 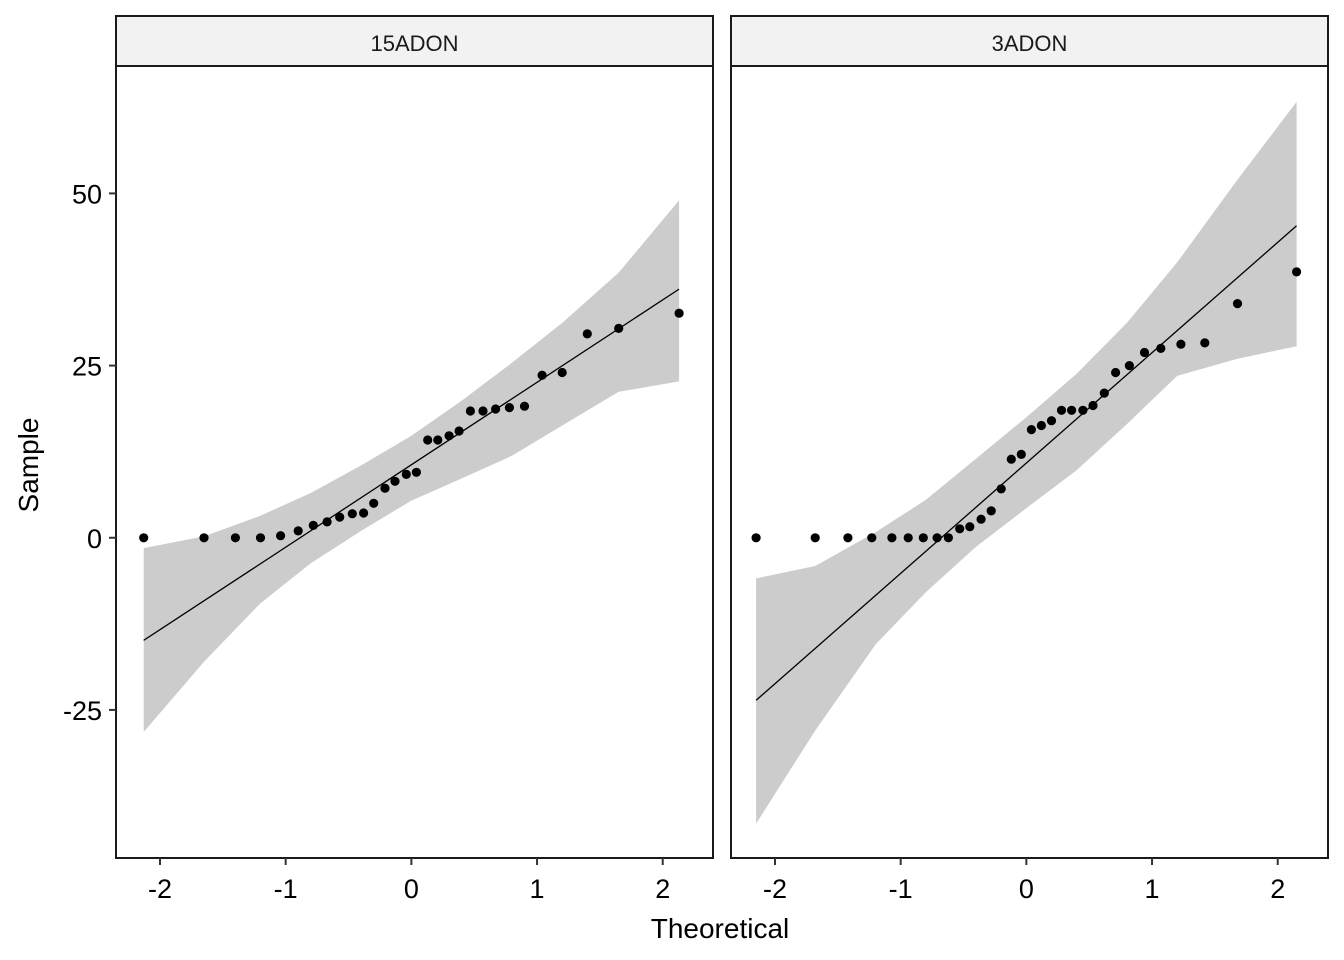 What do you see at coordinates (87, 367) in the screenshot?
I see `y-tick-label: 25` at bounding box center [87, 367].